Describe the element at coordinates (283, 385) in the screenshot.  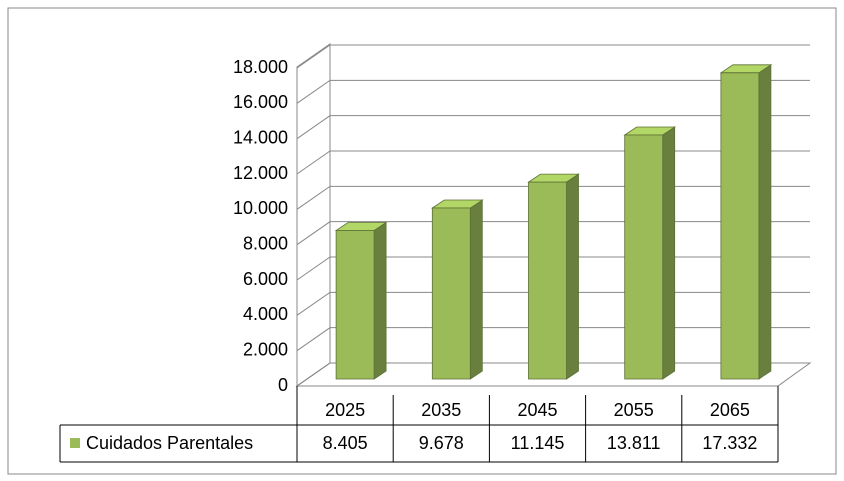
I see `y-tick-label: 0` at that location.